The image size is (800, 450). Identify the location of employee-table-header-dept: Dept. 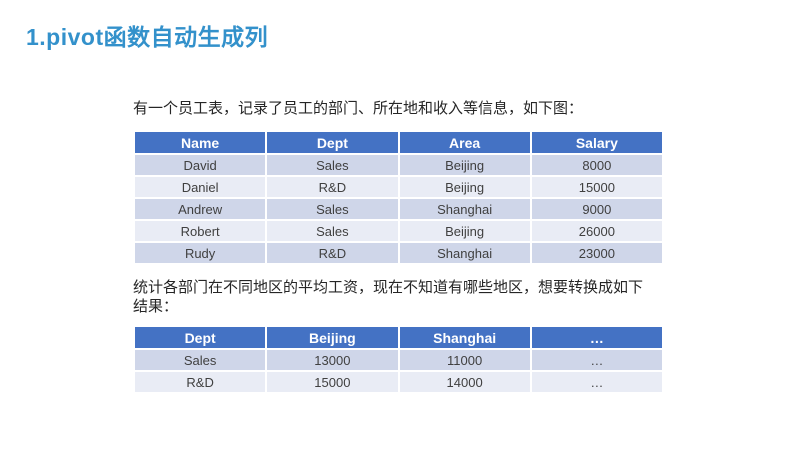
(332, 142).